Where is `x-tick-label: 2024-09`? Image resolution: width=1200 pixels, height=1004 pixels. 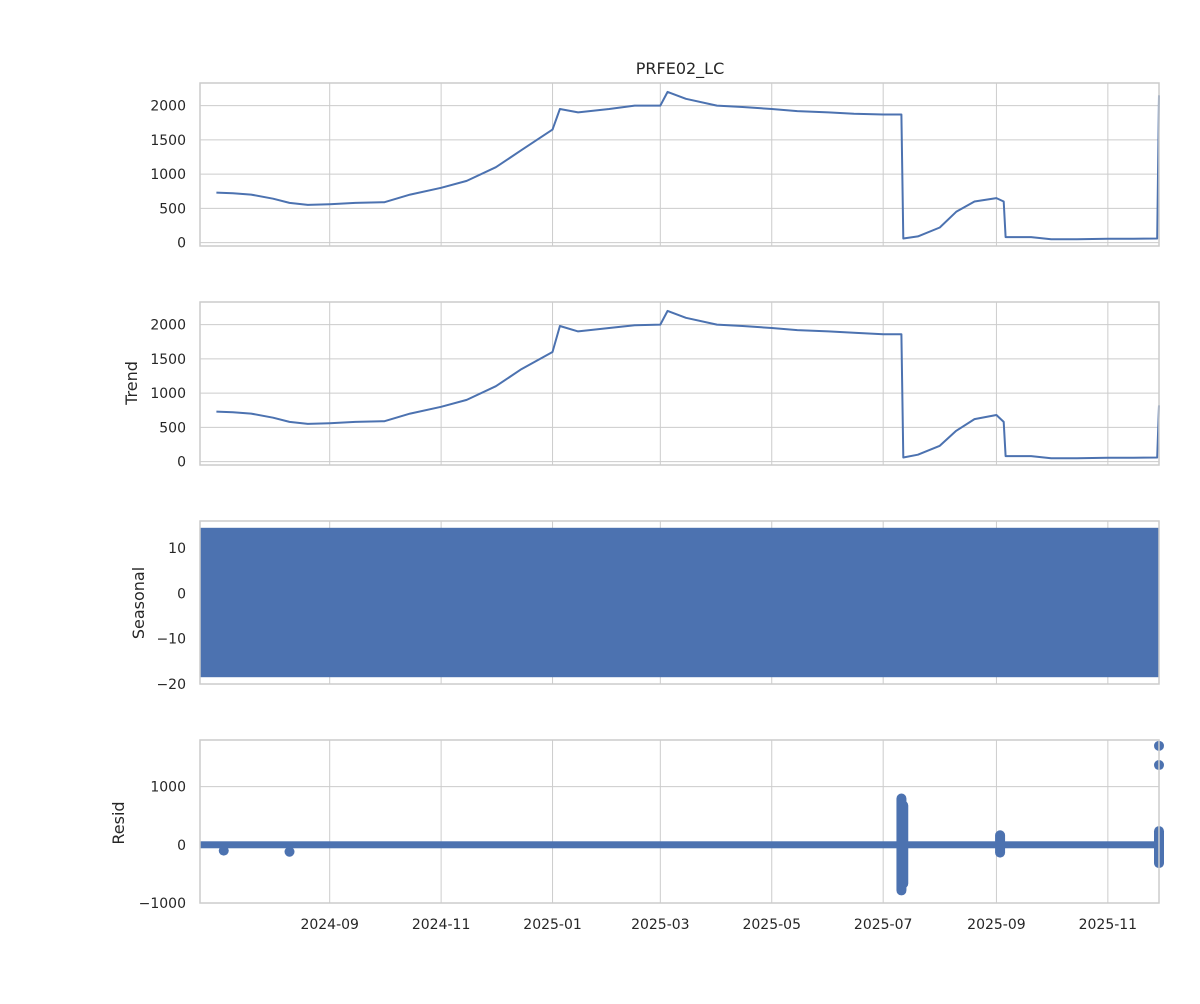
x-tick-label: 2024-09 is located at coordinates (329, 925).